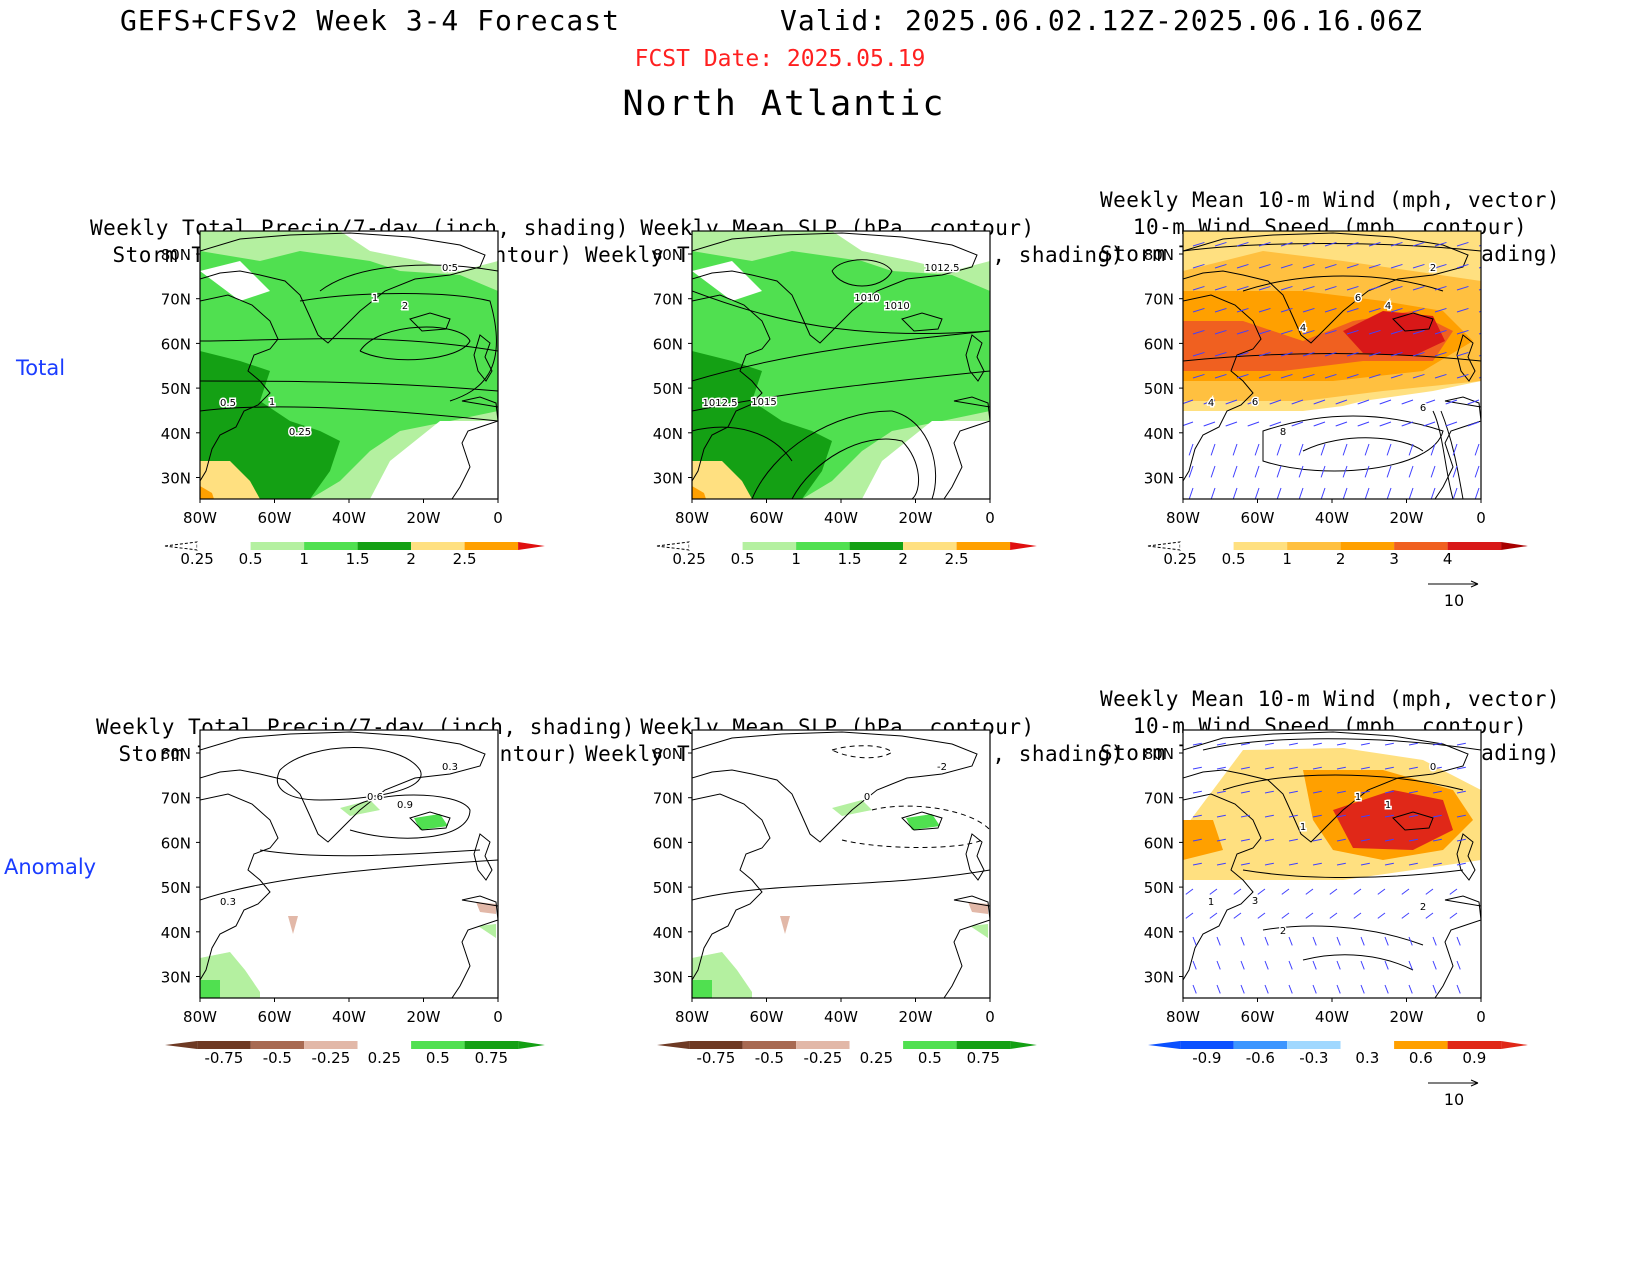 The image size is (1650, 1275). Describe the element at coordinates (722, 480) in the screenshot. I see `precip-area-very-heavy` at that location.